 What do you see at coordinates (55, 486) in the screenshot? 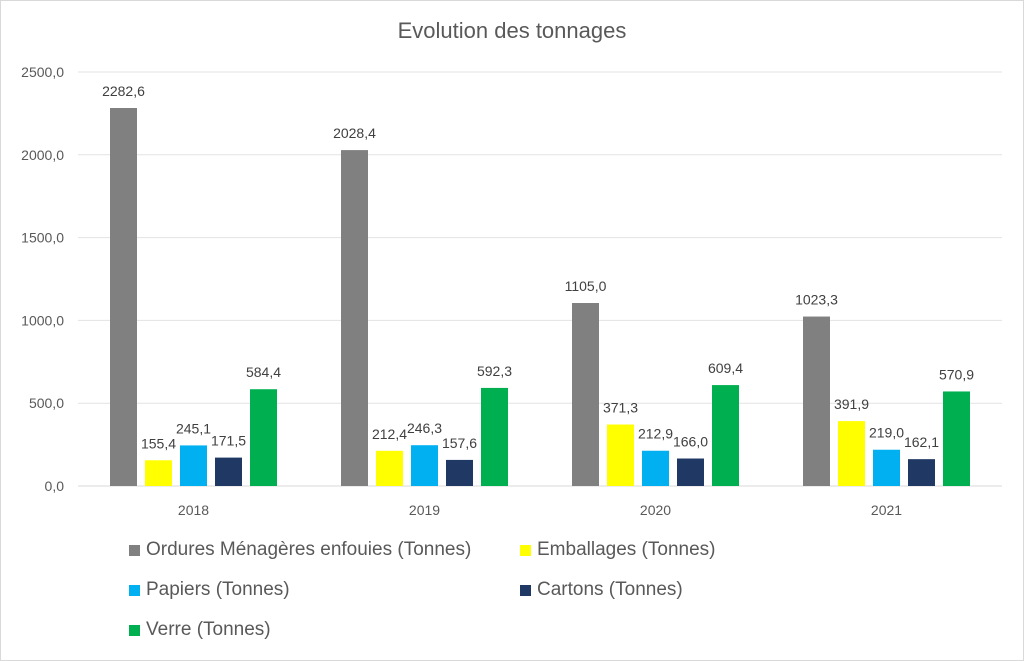
I see `y-tick-label: 0,0` at bounding box center [55, 486].